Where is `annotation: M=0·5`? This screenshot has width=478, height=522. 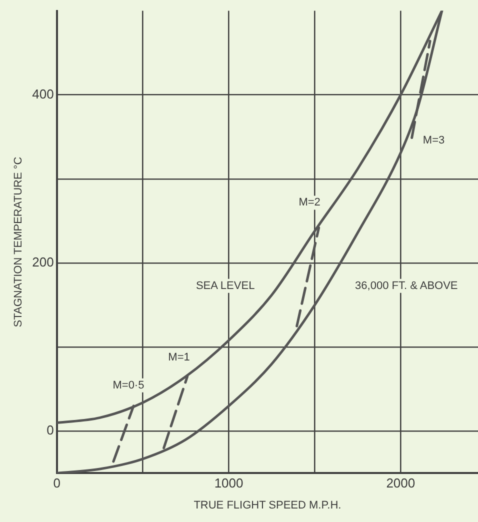
annotation: M=0·5 is located at coordinates (128, 385).